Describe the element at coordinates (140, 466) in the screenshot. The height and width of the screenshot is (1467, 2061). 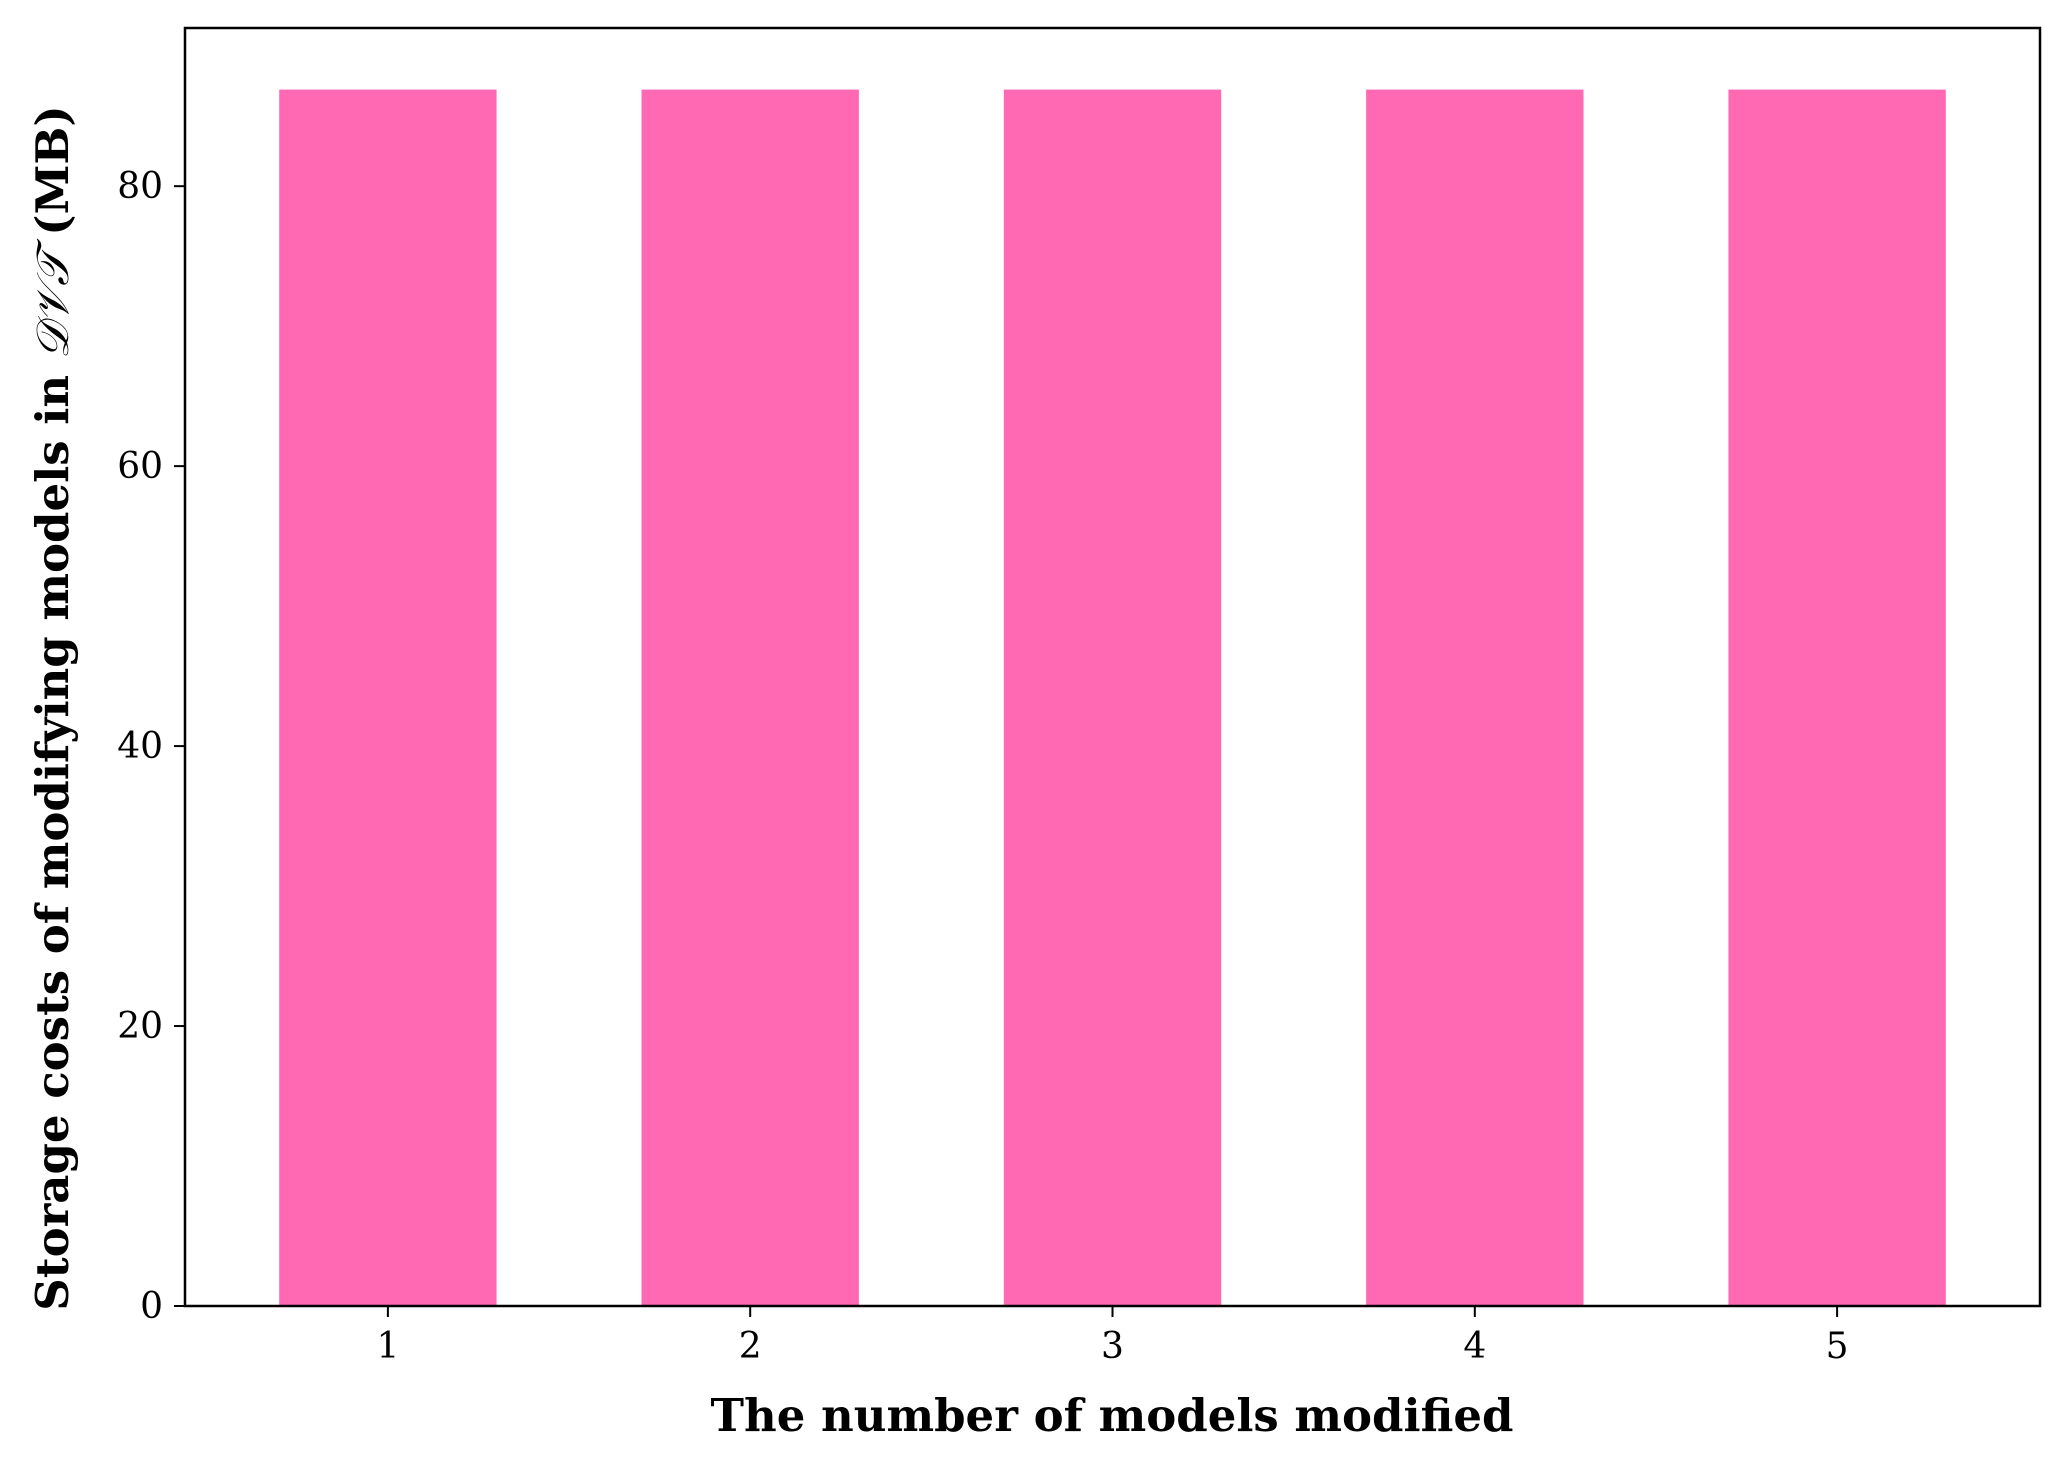
I see `y-tick-label-60: 60` at that location.